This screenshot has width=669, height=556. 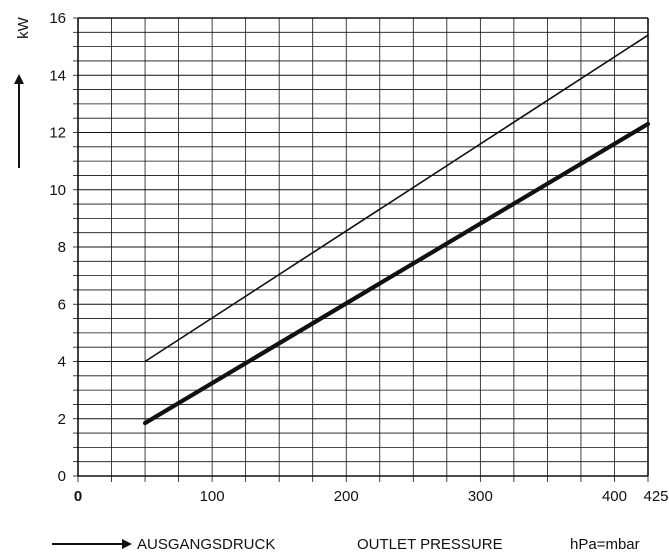 What do you see at coordinates (62, 247) in the screenshot?
I see `y-tick-label: 8` at bounding box center [62, 247].